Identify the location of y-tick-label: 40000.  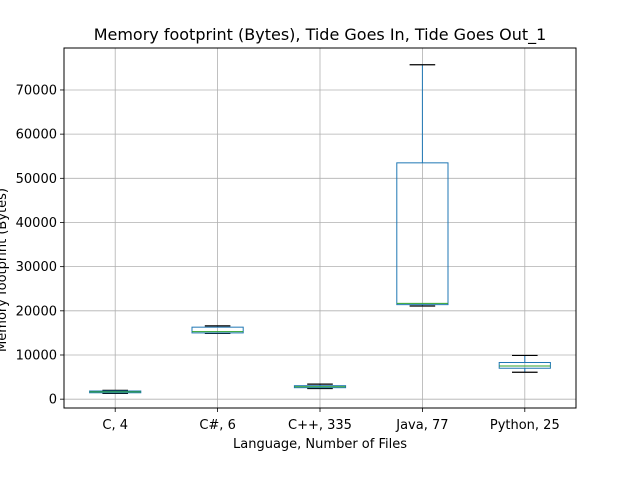
(36, 223).